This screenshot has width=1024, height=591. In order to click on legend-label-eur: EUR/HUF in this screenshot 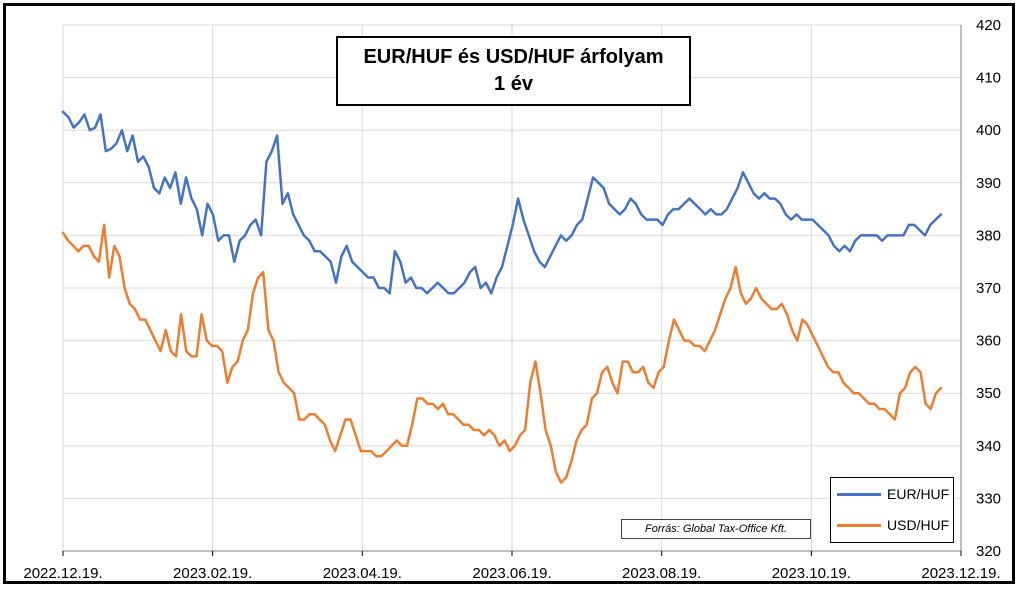, I will do `click(918, 494)`.